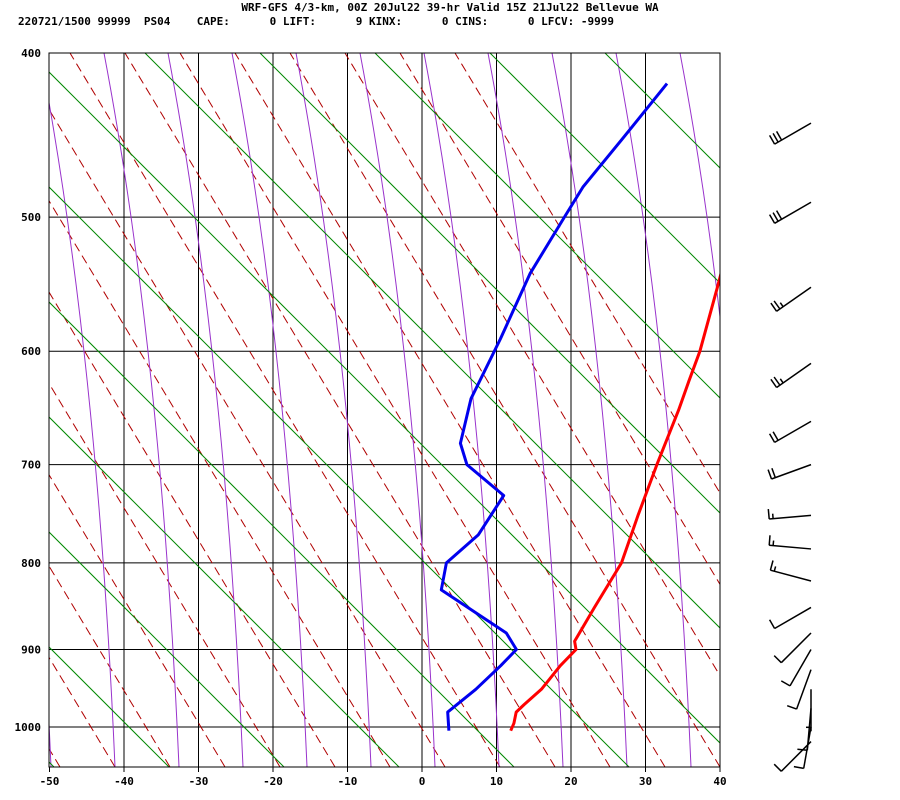  Describe the element at coordinates (50, 781) in the screenshot. I see `x-tick-label: -50` at that location.